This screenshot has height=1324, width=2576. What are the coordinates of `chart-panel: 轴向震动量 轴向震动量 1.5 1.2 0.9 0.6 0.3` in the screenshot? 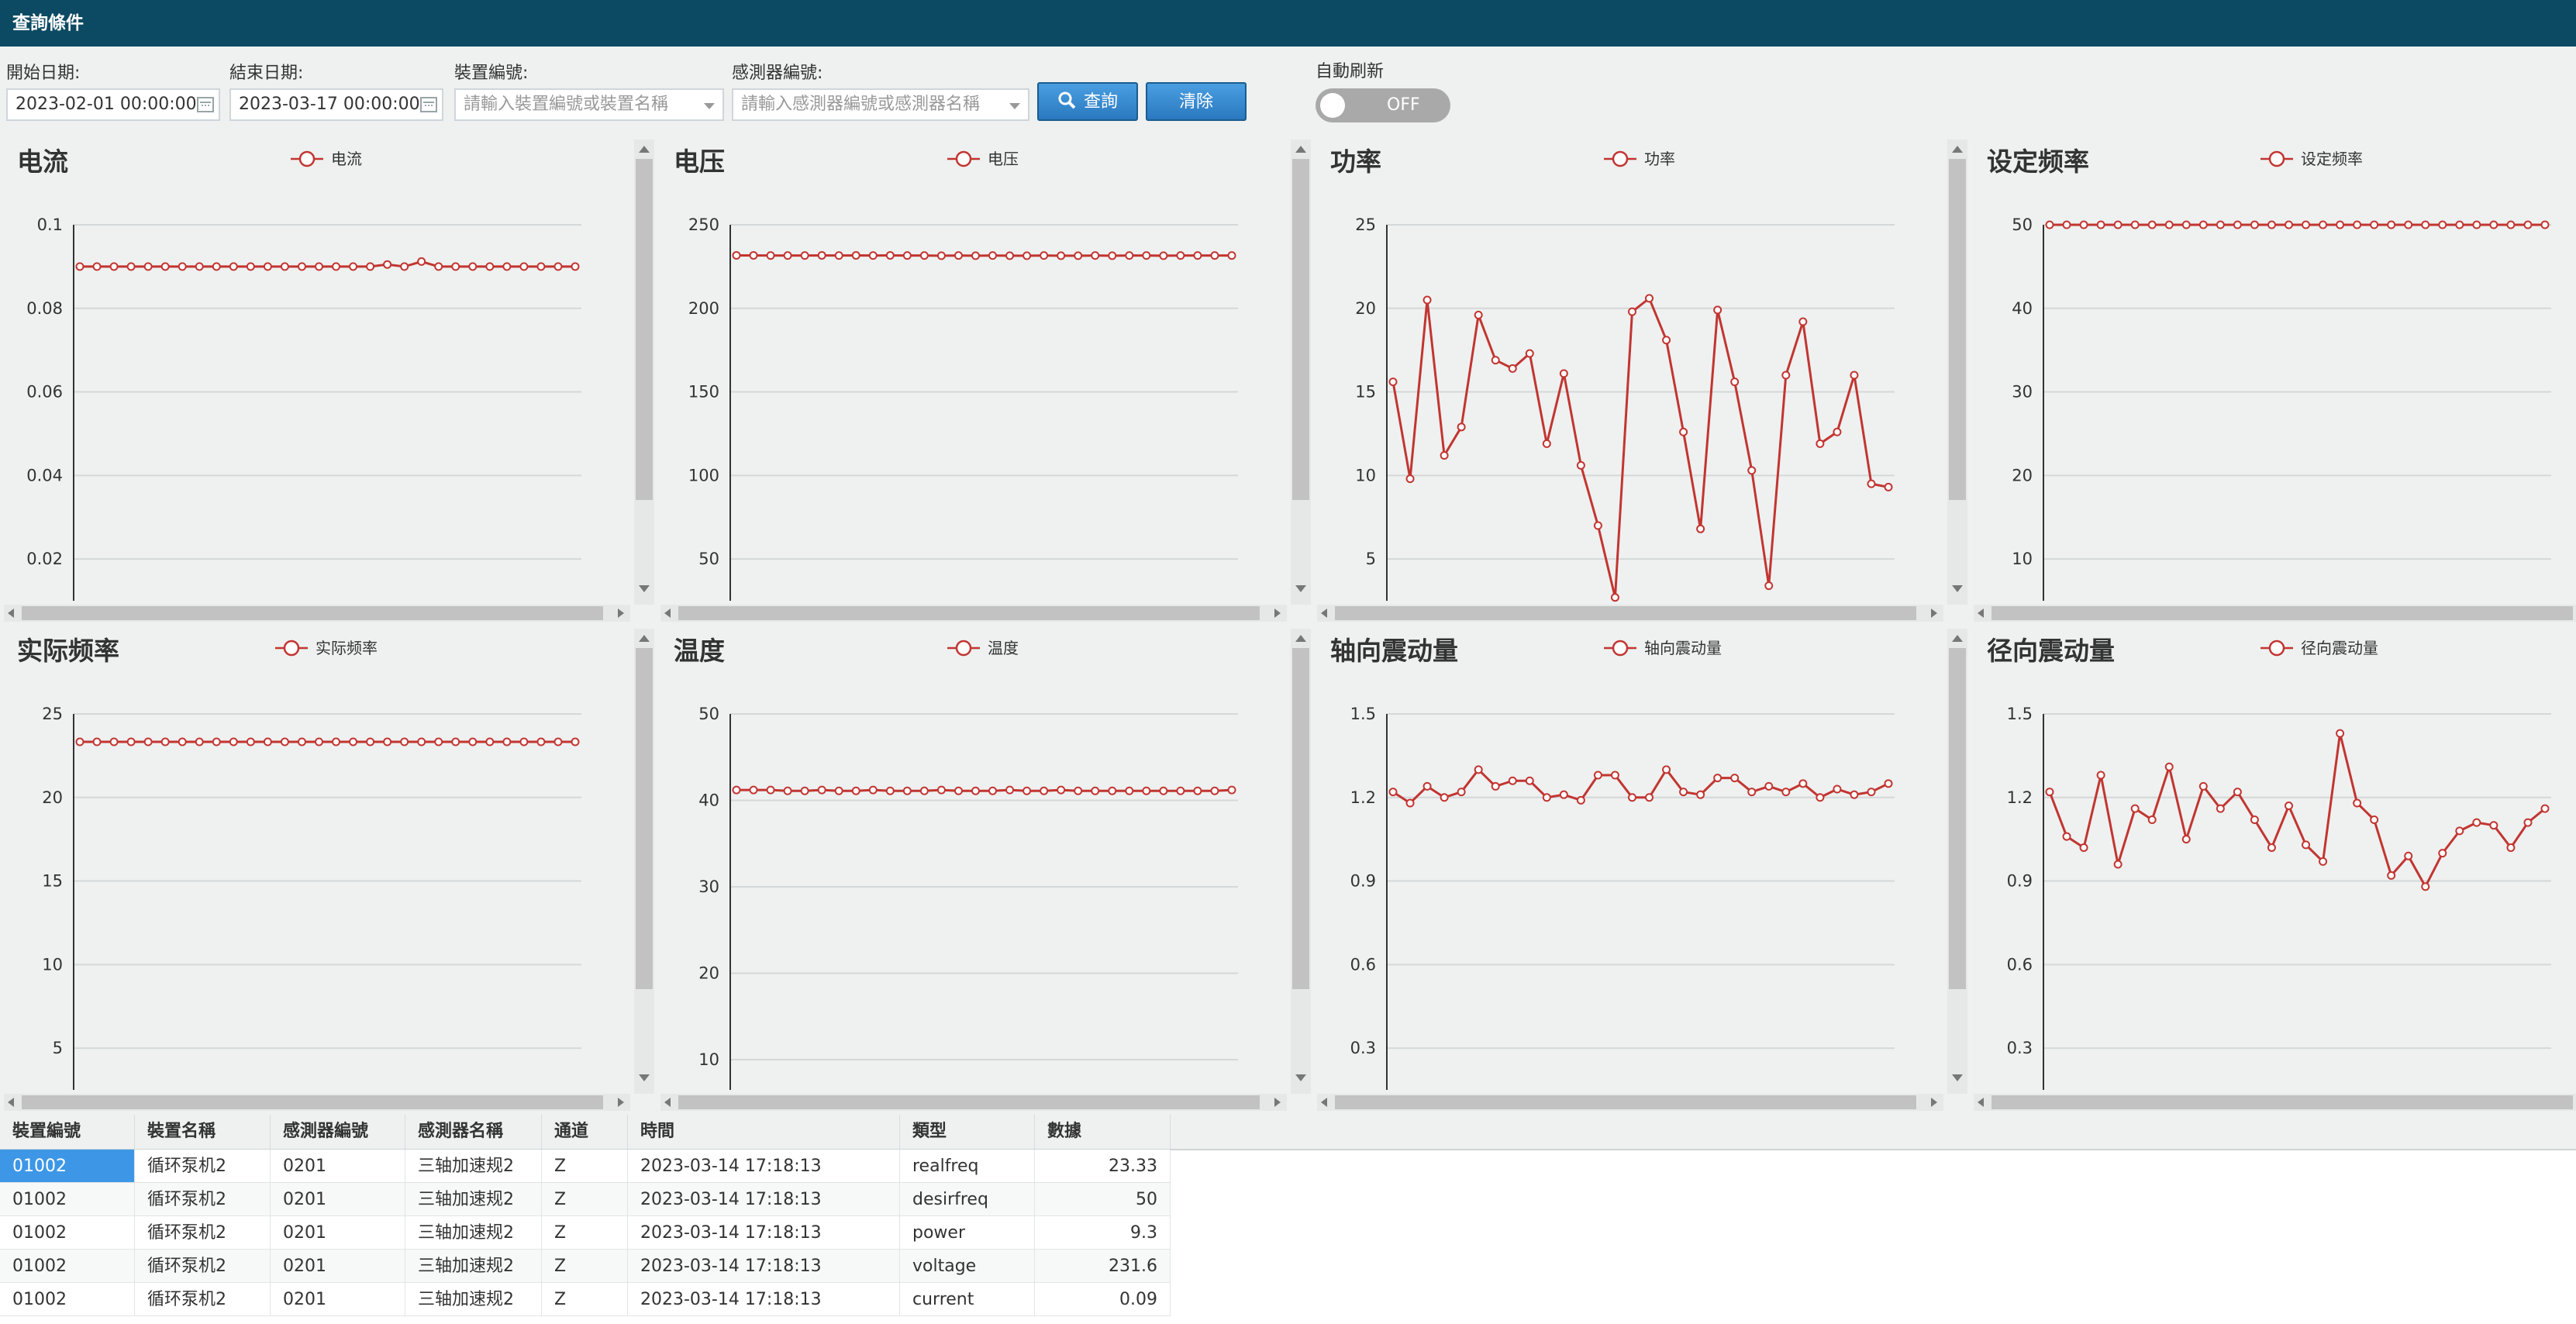 It's located at (1642, 870).